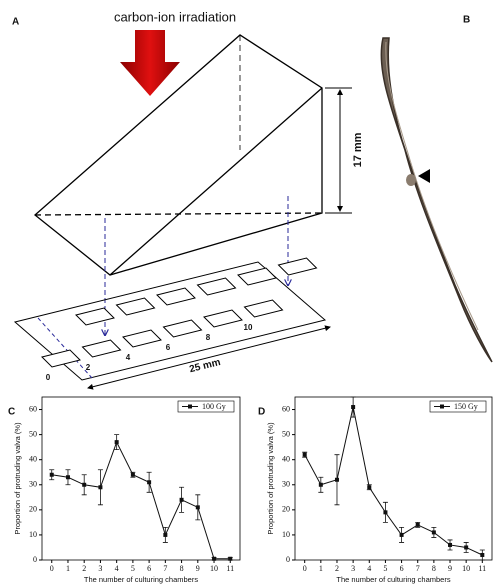  I want to click on pointer, so click(424, 176).